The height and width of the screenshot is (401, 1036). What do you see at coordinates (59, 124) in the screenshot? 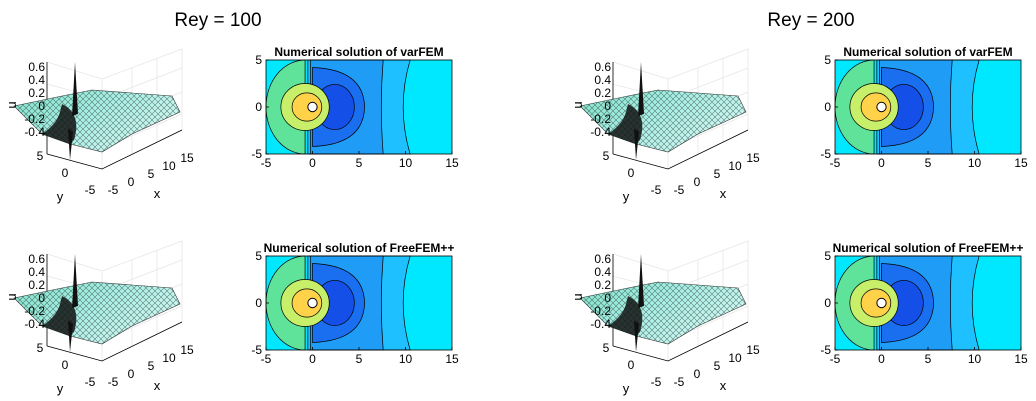
I see `surface-shadow` at bounding box center [59, 124].